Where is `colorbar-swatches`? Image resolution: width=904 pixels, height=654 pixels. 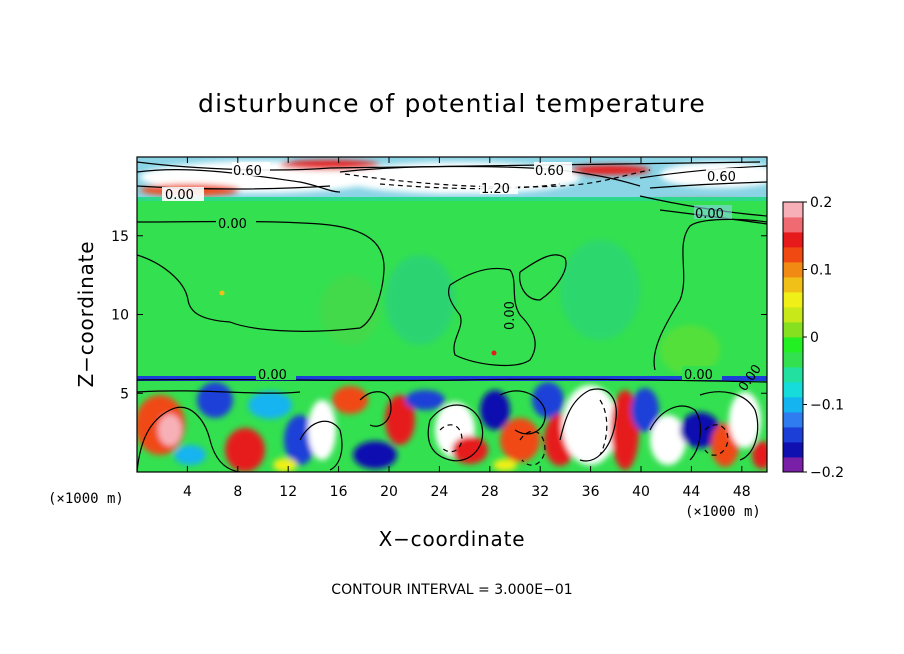 colorbar-swatches is located at coordinates (793, 337).